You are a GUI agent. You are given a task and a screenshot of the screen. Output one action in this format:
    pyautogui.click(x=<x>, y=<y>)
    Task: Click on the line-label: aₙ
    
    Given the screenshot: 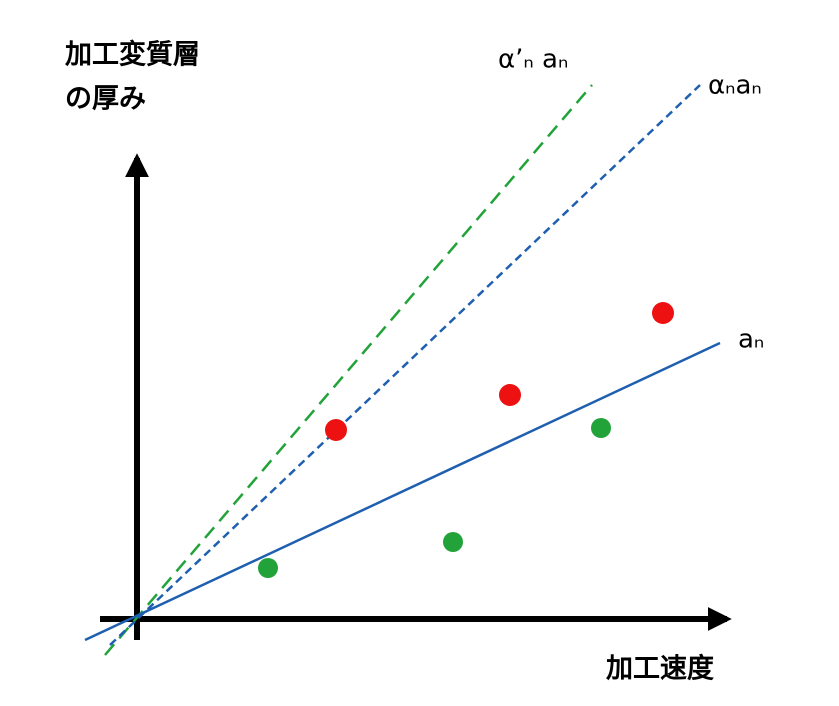 What is the action you would take?
    pyautogui.click(x=751, y=340)
    